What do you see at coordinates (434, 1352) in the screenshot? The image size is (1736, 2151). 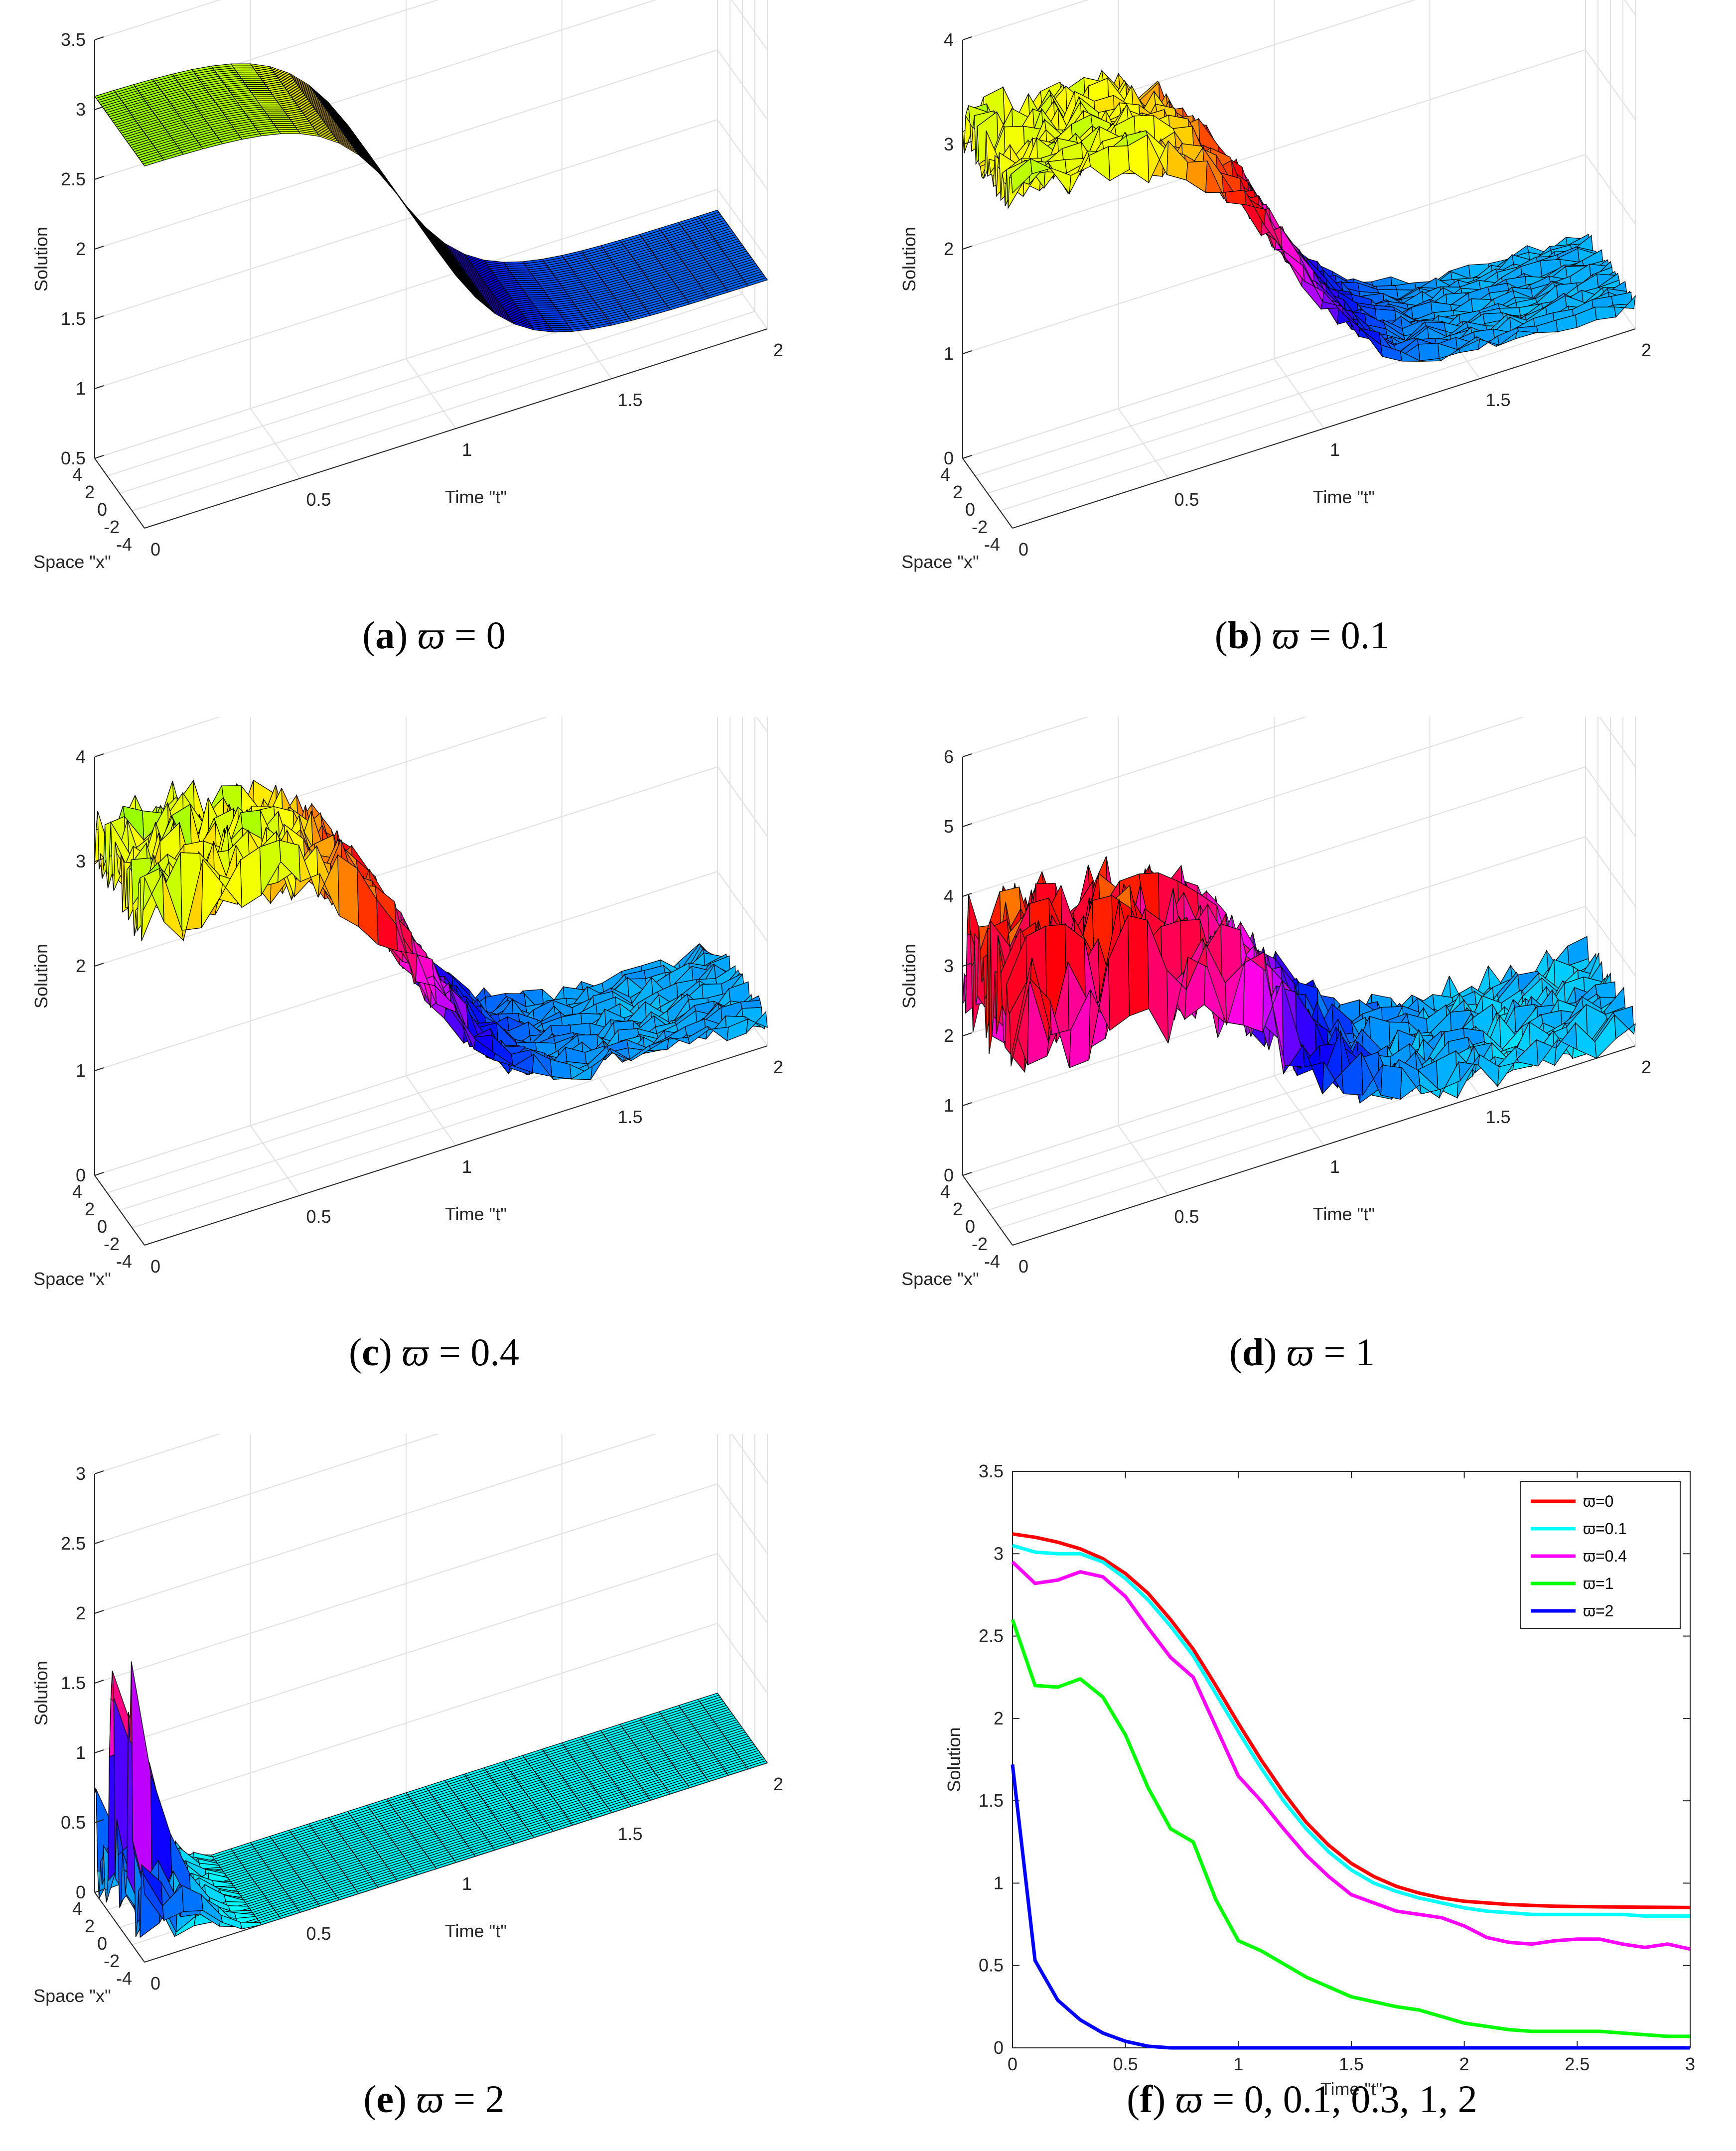 I see `caption-c: (c) ϖ = 0.4` at bounding box center [434, 1352].